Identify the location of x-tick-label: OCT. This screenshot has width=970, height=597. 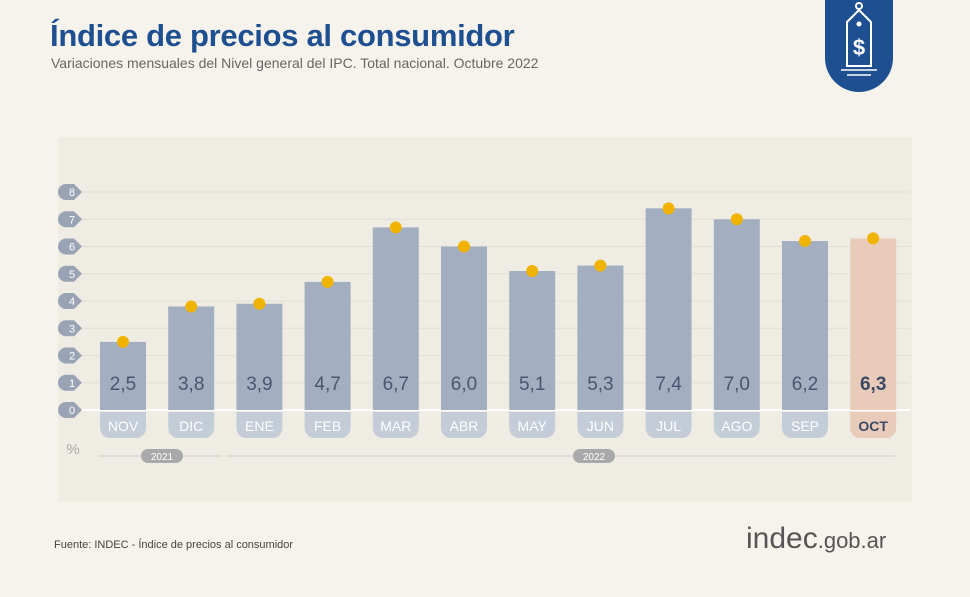
(873, 426).